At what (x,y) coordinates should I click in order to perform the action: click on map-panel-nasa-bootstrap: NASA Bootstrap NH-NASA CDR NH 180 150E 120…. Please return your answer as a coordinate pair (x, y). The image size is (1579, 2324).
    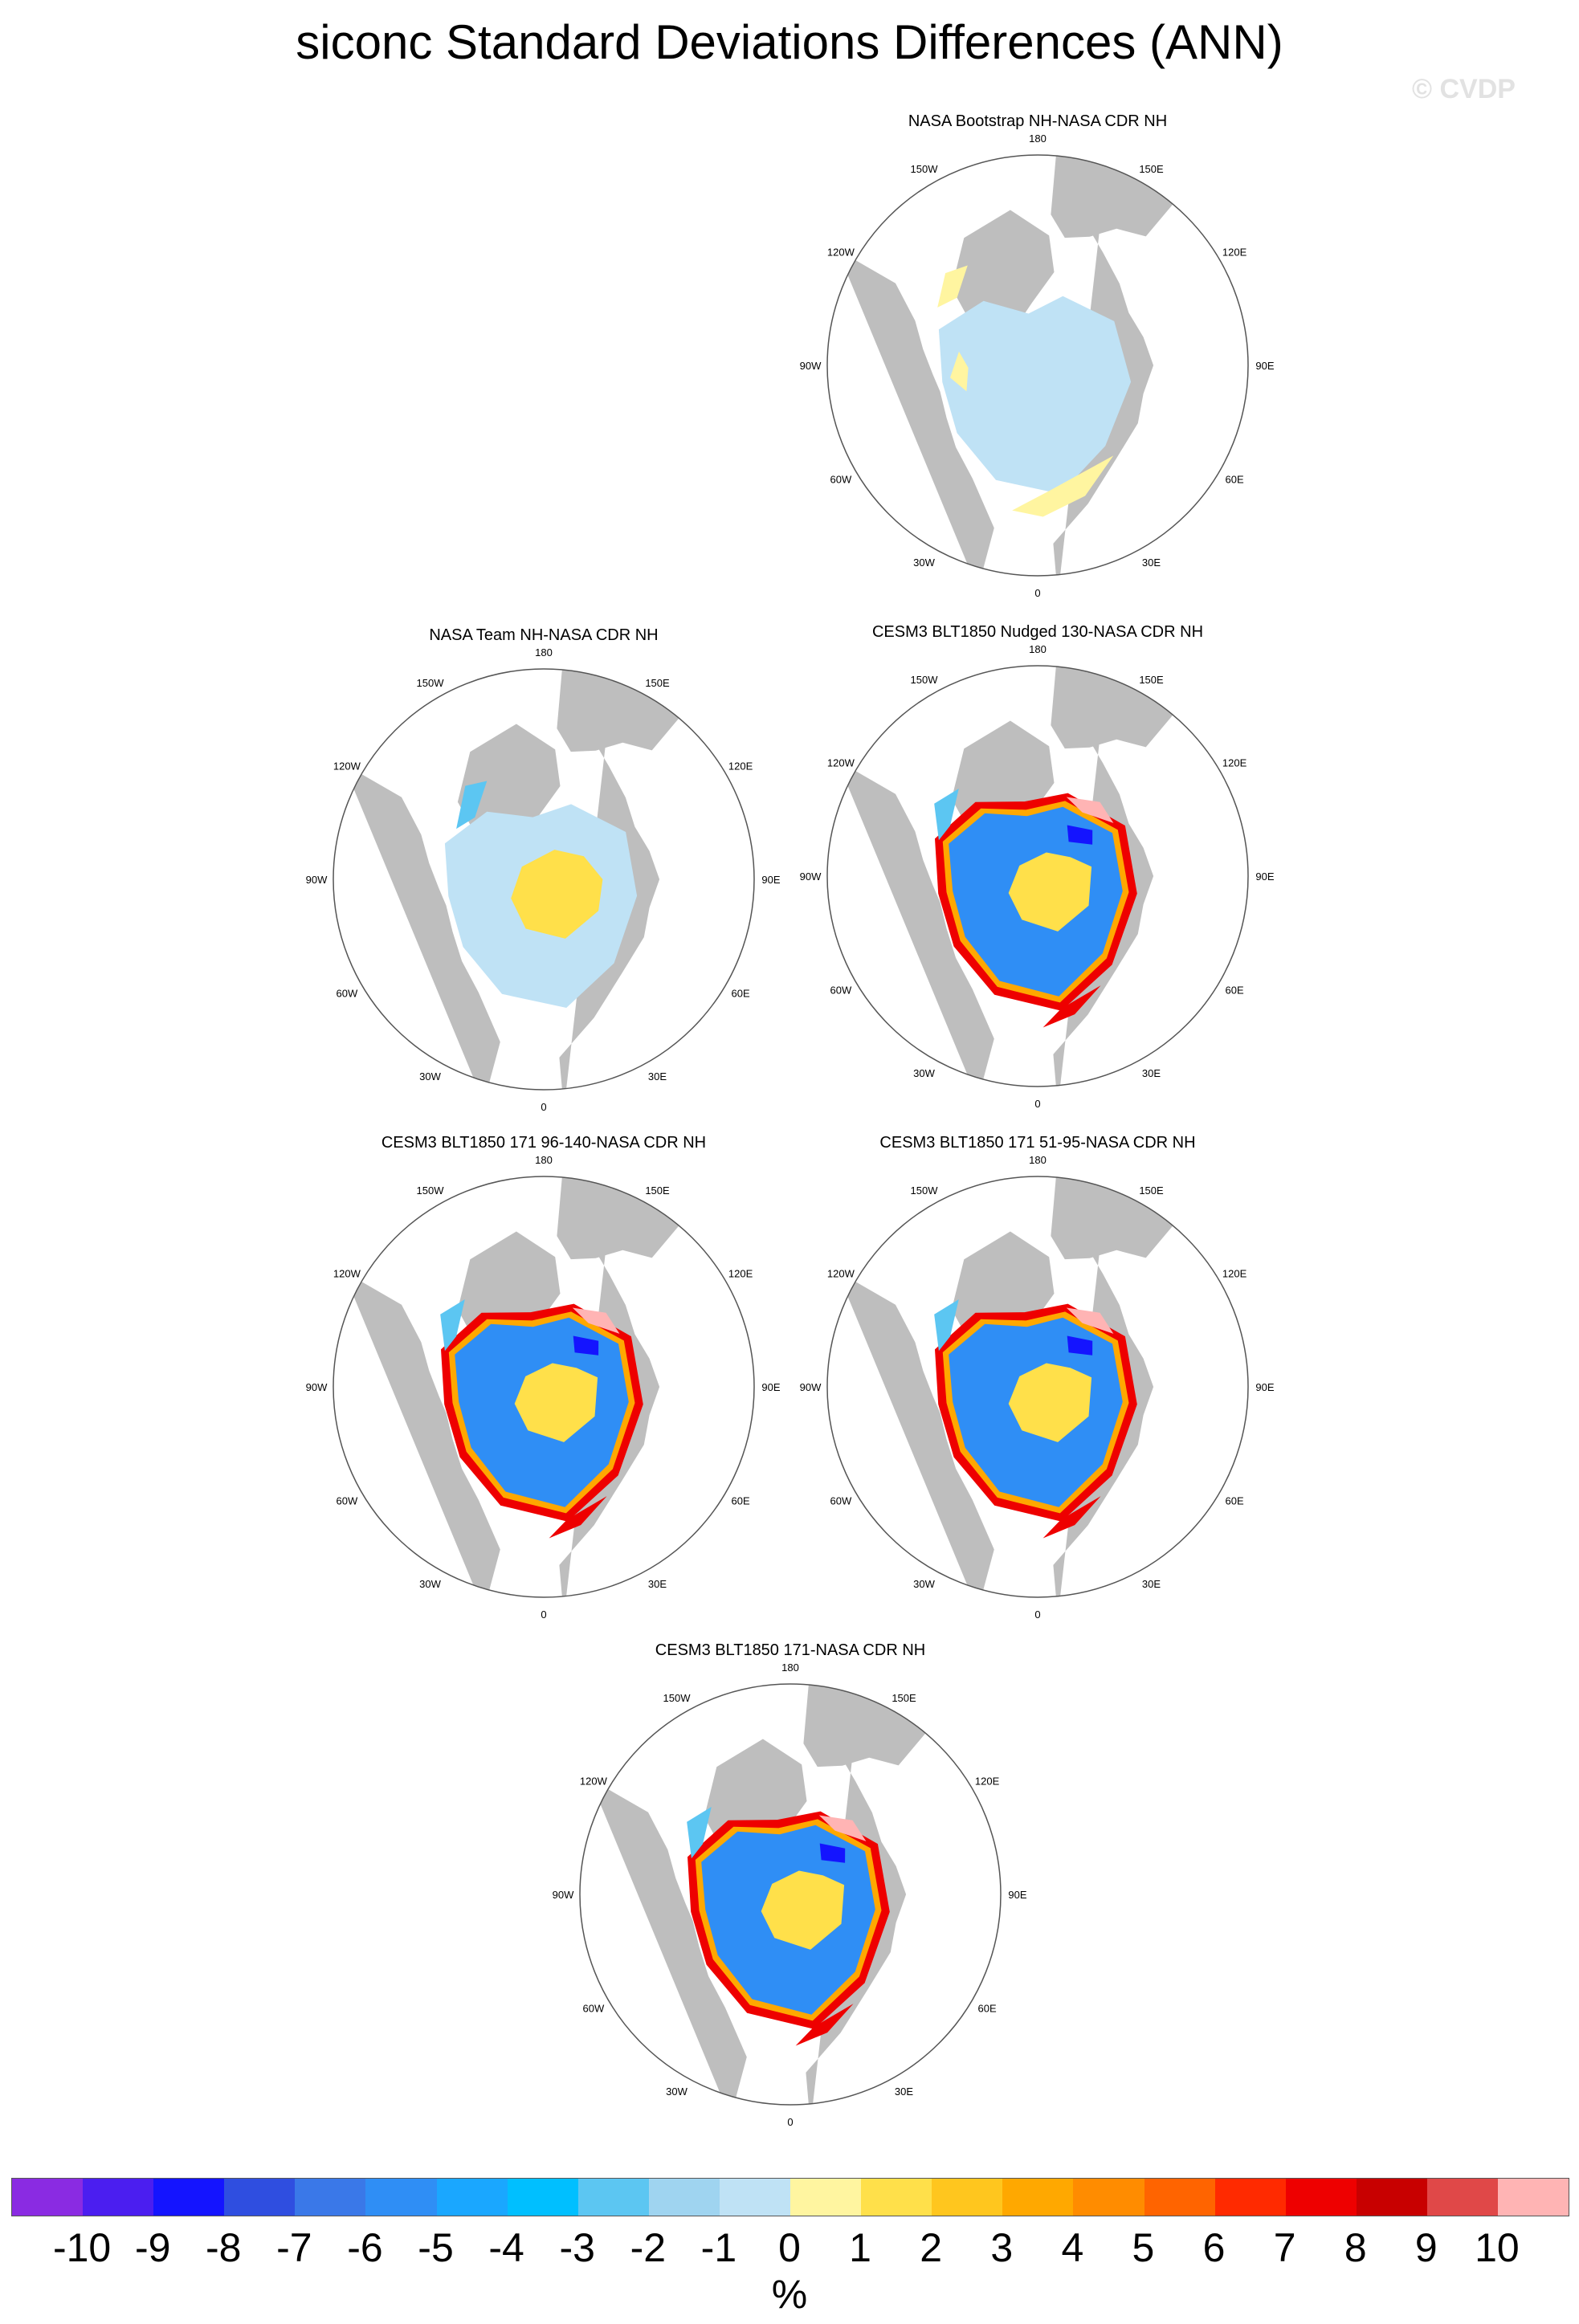
    Looking at the image, I should click on (1038, 365).